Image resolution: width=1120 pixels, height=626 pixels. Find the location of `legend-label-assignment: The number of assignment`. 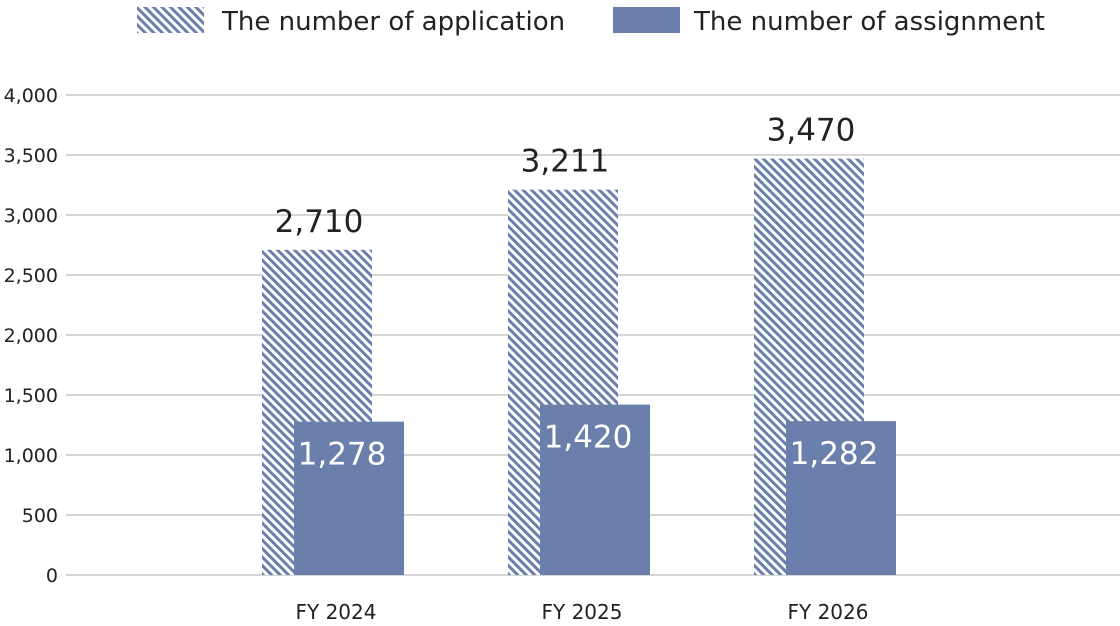

legend-label-assignment: The number of assignment is located at coordinates (869, 22).